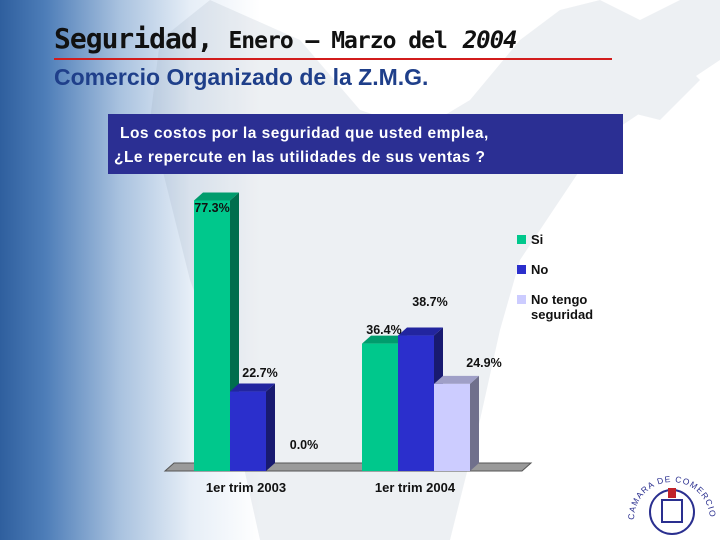 The image size is (720, 540). I want to click on data-label: 36.4%, so click(383, 330).